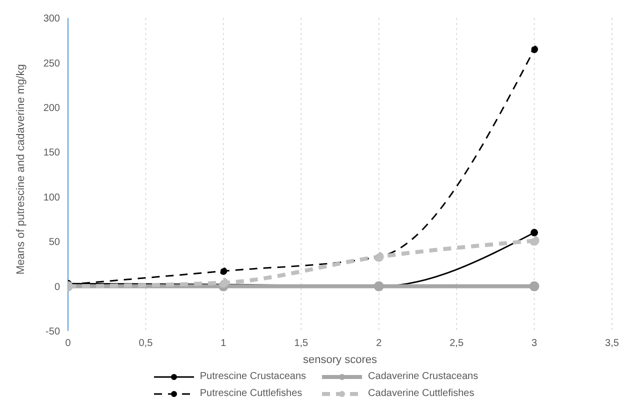  What do you see at coordinates (340, 360) in the screenshot?
I see `x-axis-title: sensory scores` at bounding box center [340, 360].